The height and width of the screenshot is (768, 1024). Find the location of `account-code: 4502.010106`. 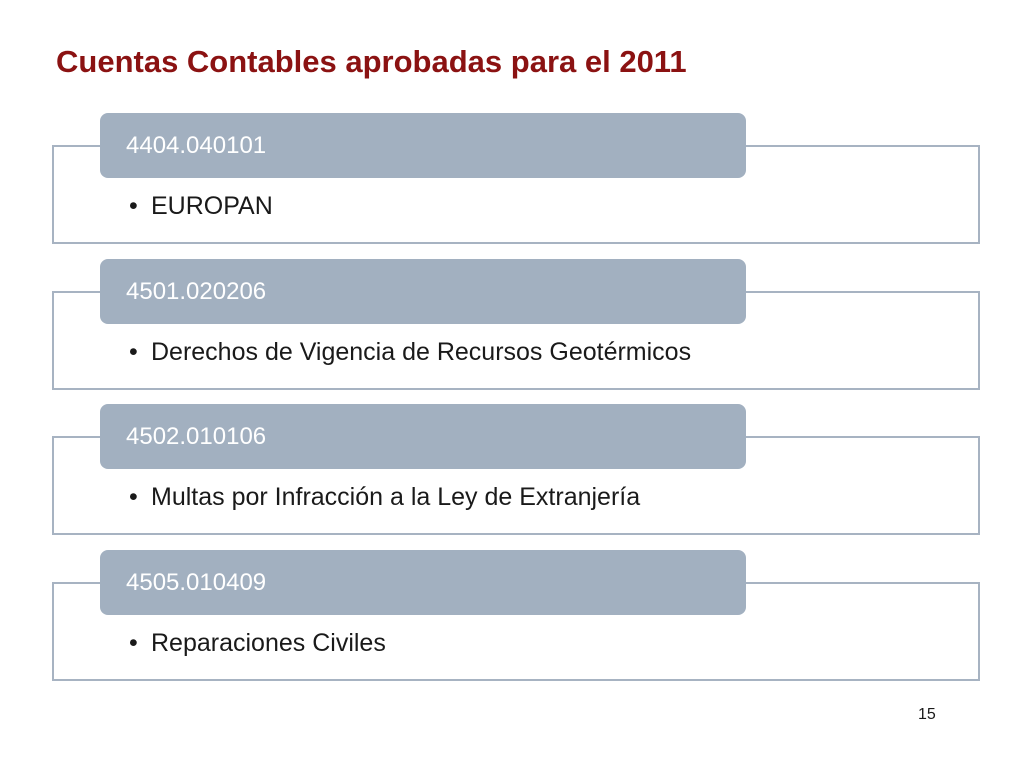

account-code: 4502.010106 is located at coordinates (423, 436).